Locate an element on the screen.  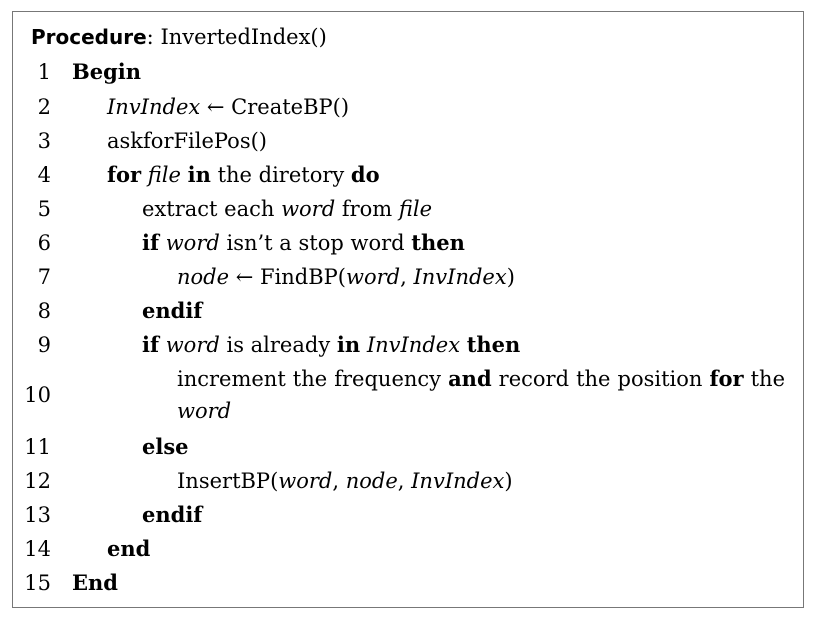
code-text: record the position is located at coordinates (600, 379).